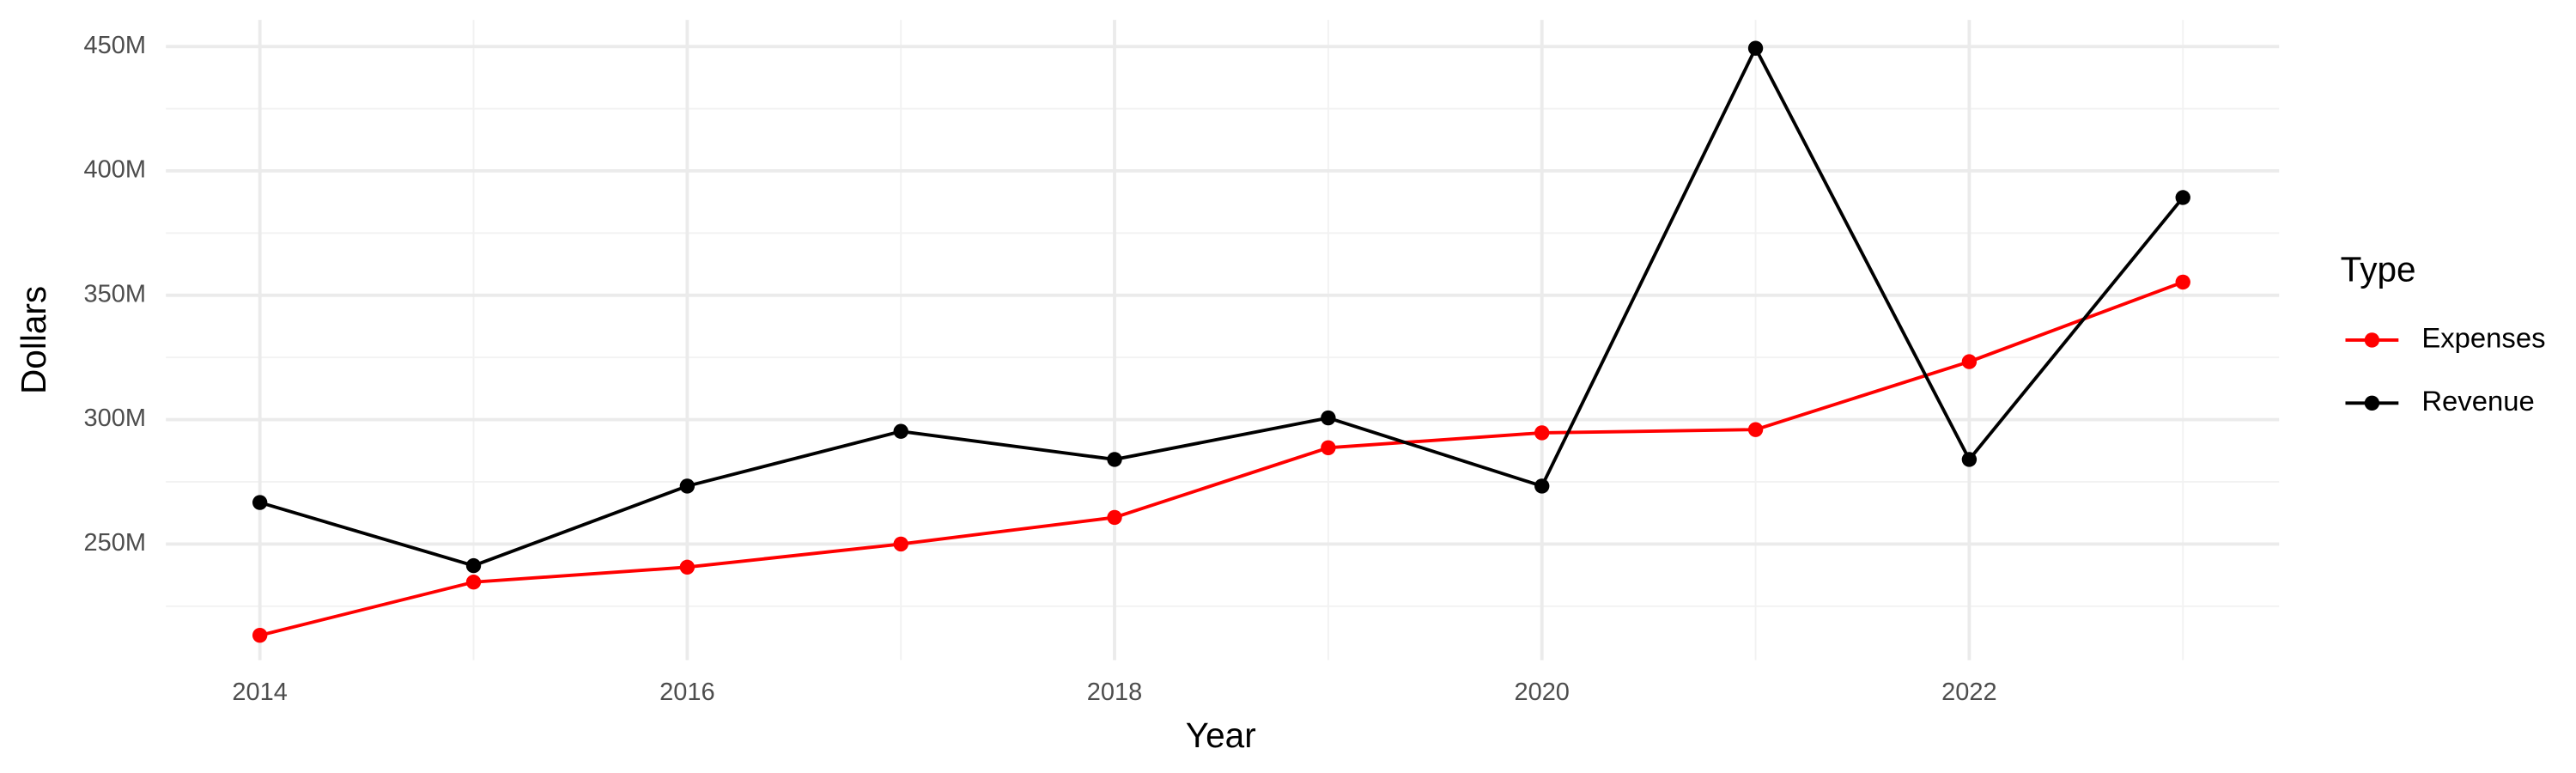  Describe the element at coordinates (115, 45) in the screenshot. I see `y-tick-label: 450M` at that location.